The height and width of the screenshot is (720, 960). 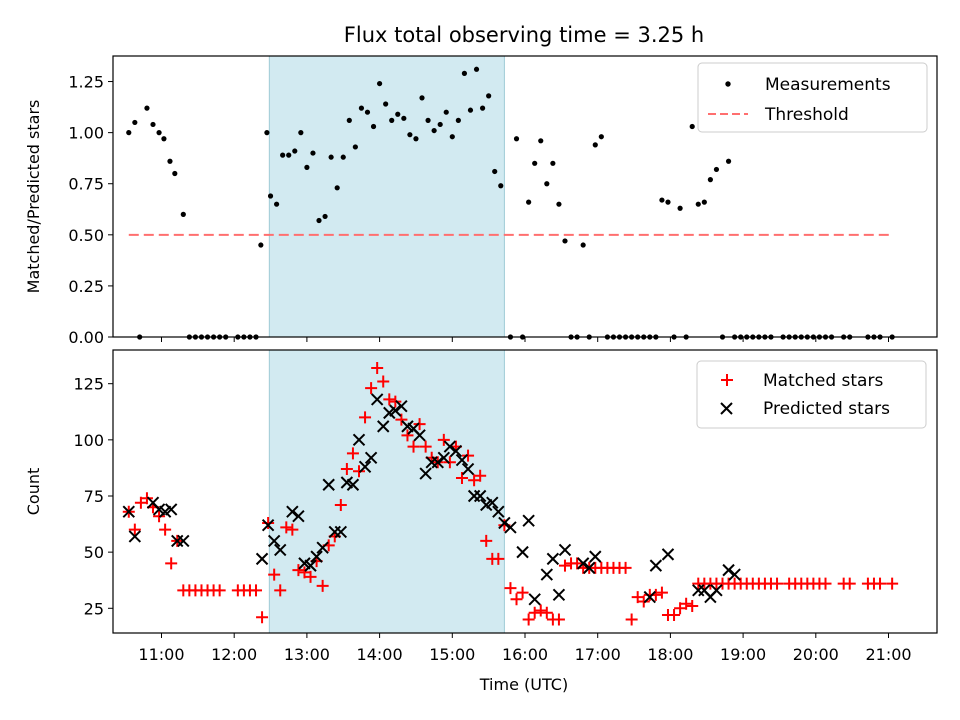 What do you see at coordinates (826, 409) in the screenshot?
I see `legend-predicted-label: Predicted stars` at bounding box center [826, 409].